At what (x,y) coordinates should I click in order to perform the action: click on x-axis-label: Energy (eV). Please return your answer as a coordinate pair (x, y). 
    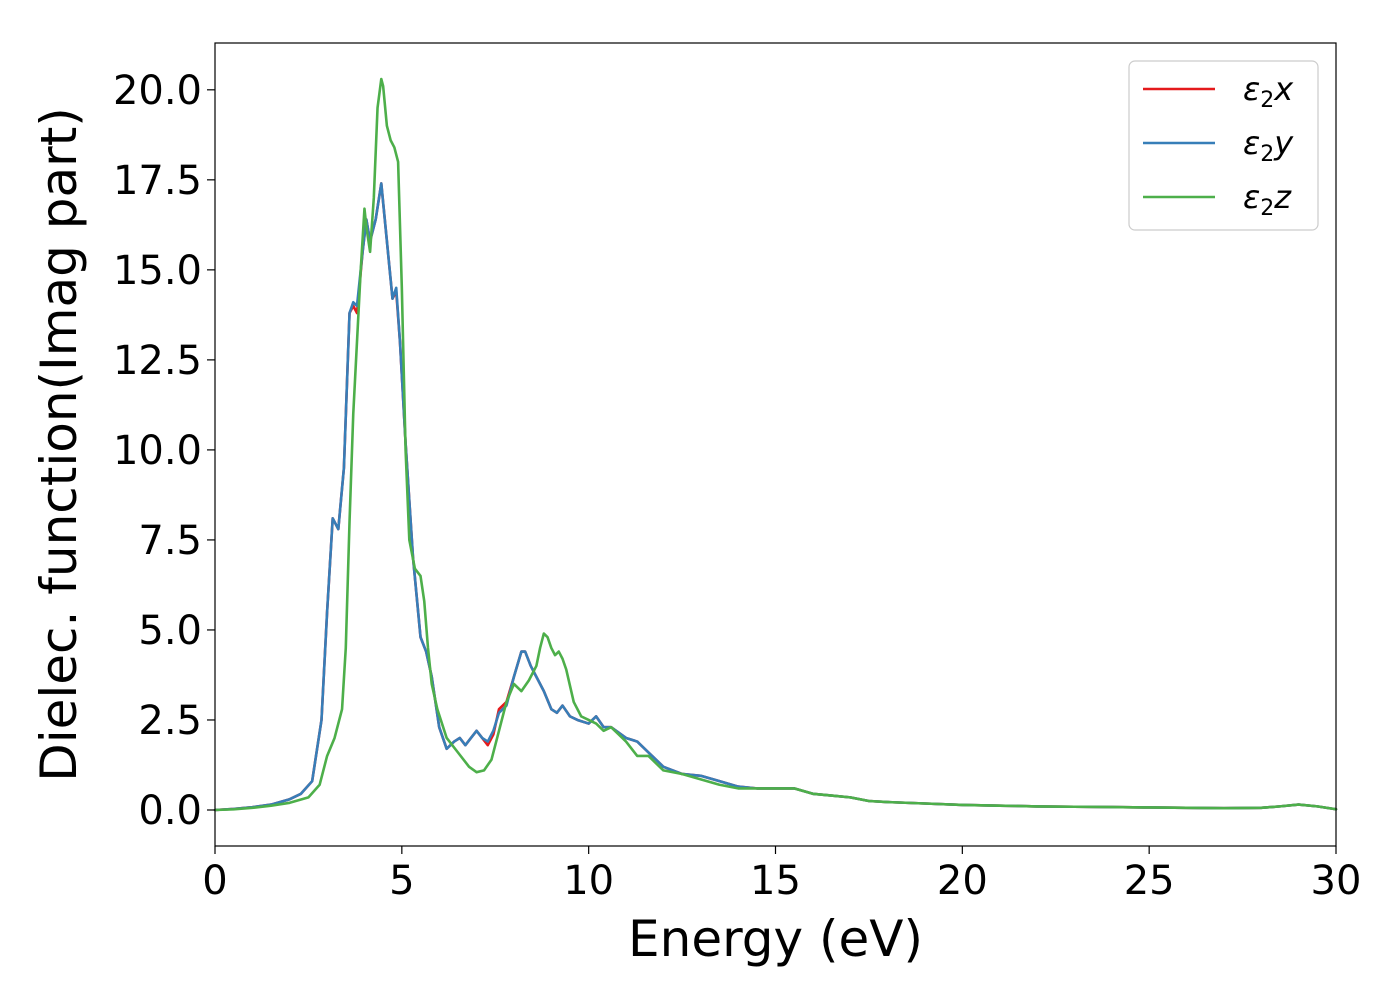
    Looking at the image, I should click on (775, 939).